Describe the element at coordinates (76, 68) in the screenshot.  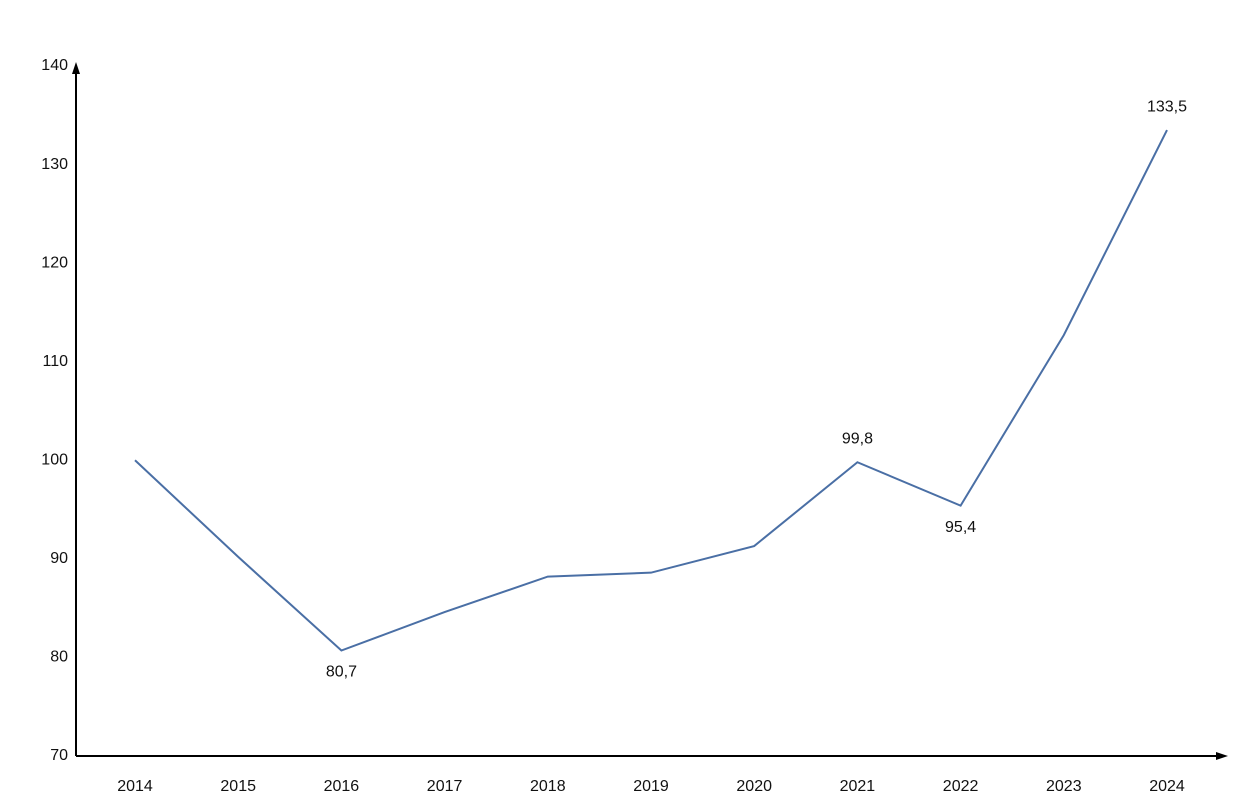
I see `y-axis-arrow` at that location.